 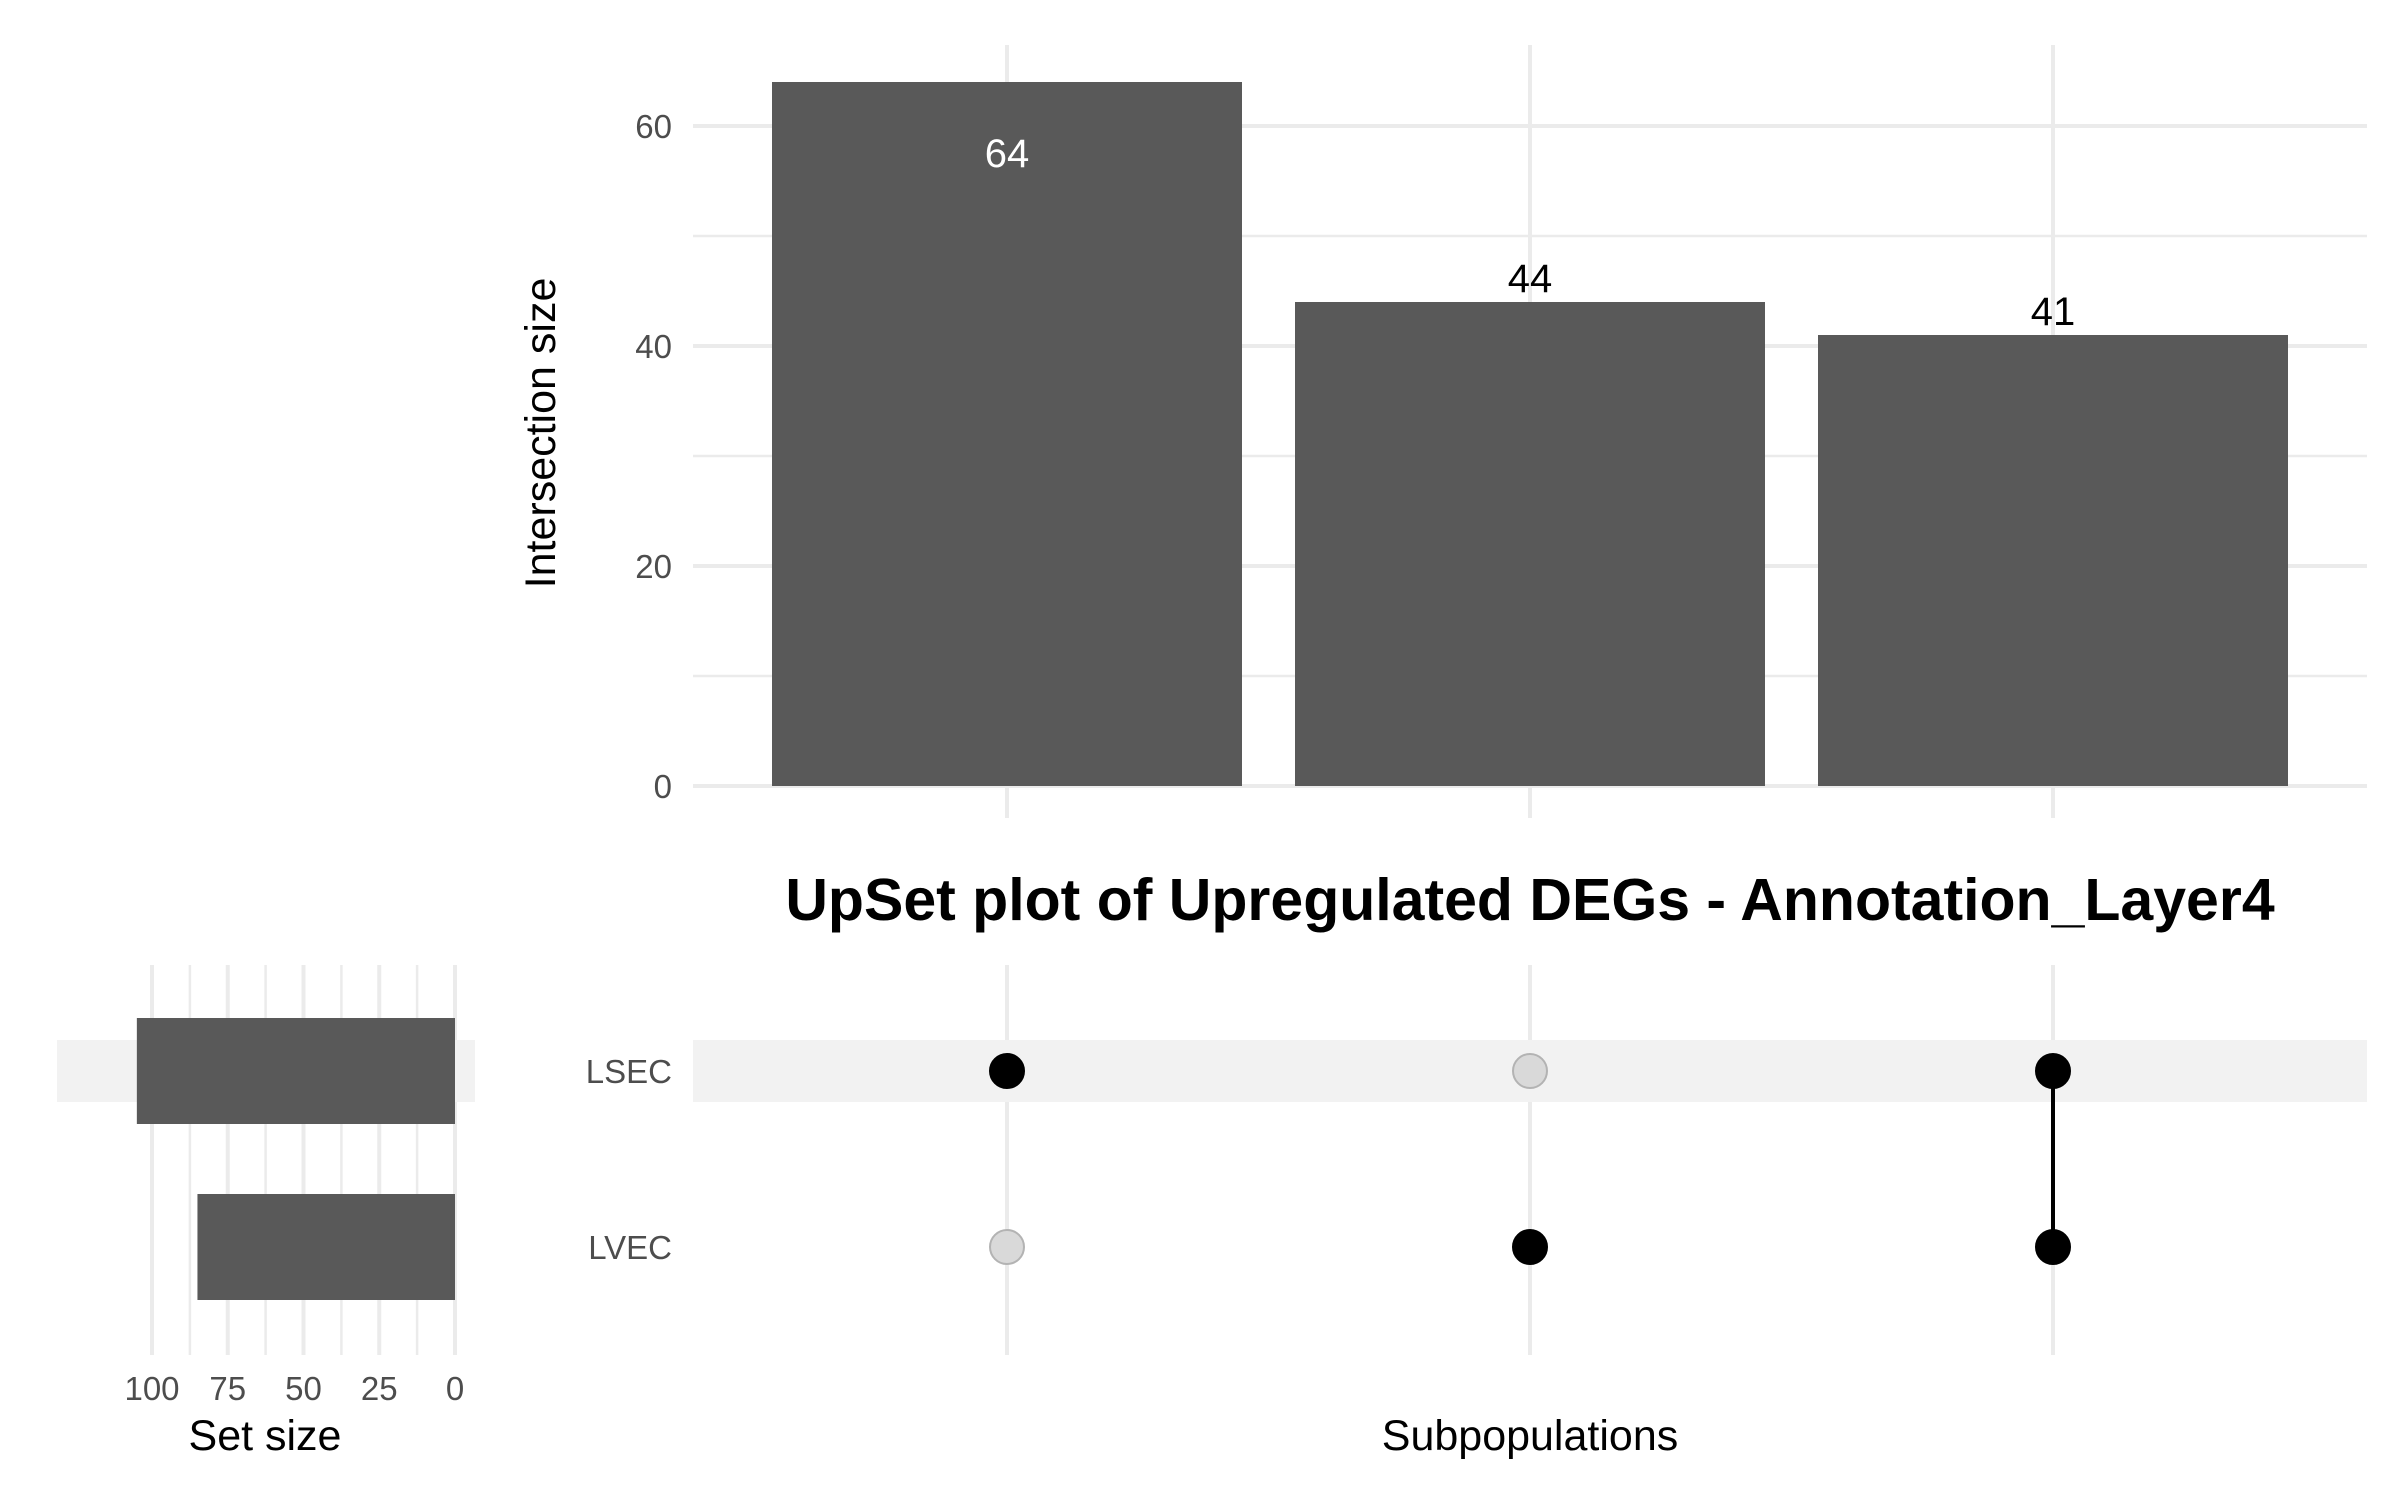 What do you see at coordinates (295, 1159) in the screenshot?
I see `set-size-bars` at bounding box center [295, 1159].